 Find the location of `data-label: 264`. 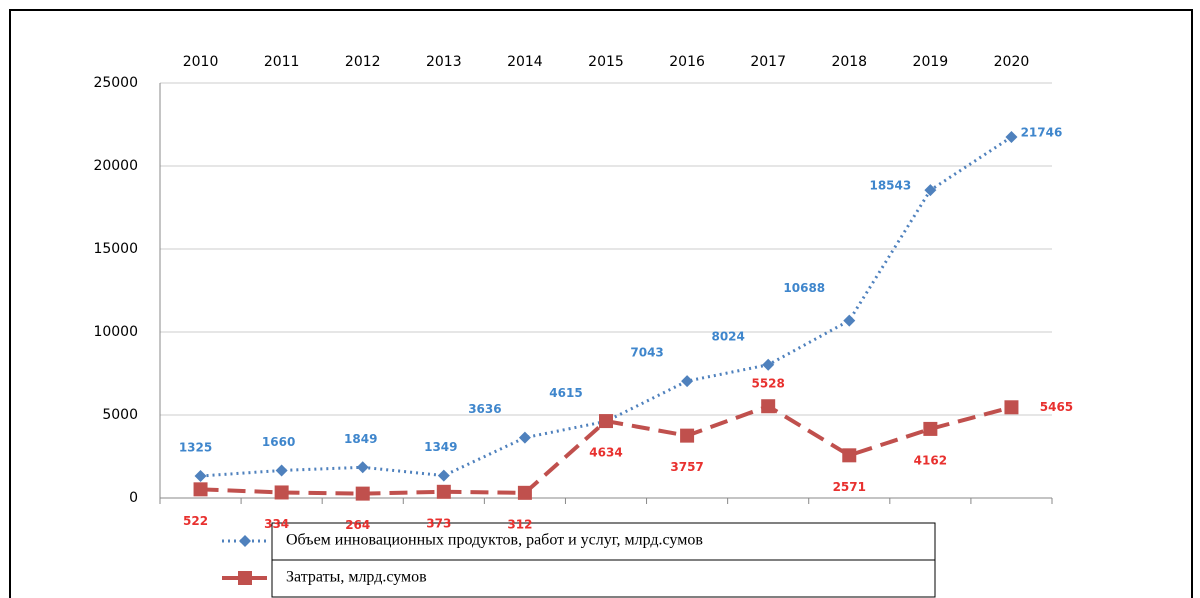

data-label: 264 is located at coordinates (357, 525).